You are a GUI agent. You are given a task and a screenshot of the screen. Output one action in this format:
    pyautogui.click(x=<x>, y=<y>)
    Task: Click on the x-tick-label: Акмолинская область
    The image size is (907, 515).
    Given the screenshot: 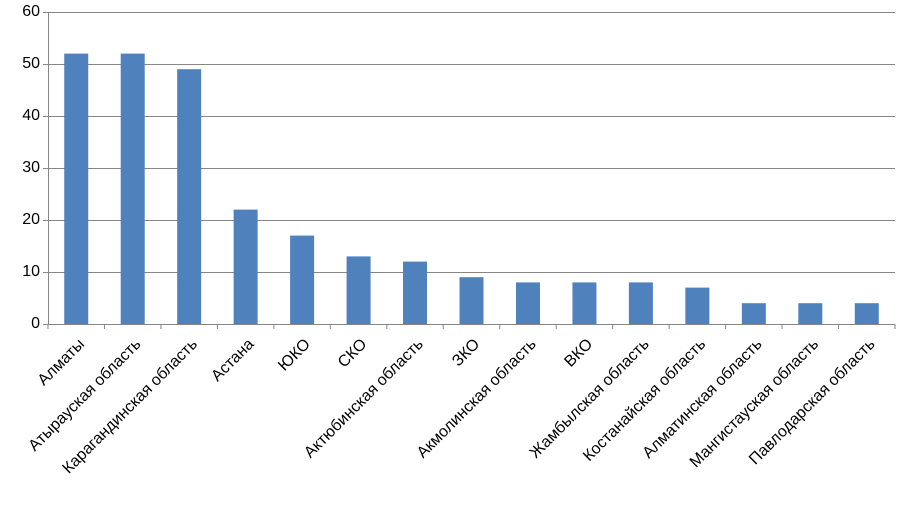 What is the action you would take?
    pyautogui.click(x=477, y=399)
    